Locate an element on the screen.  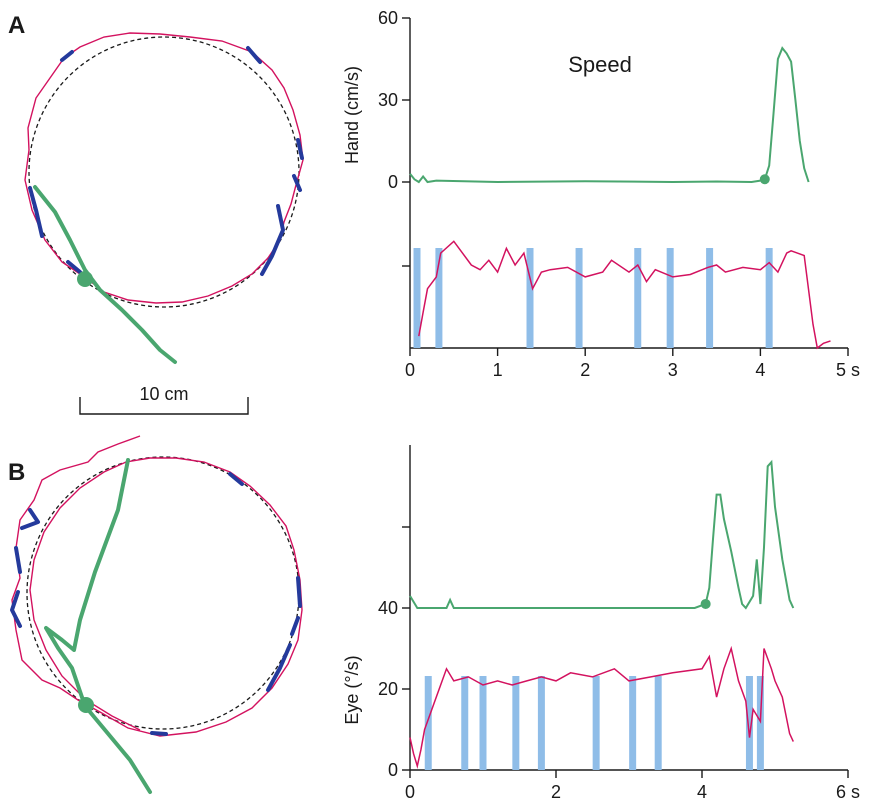
panel-a-x-tick-label: 2 is located at coordinates (585, 370).